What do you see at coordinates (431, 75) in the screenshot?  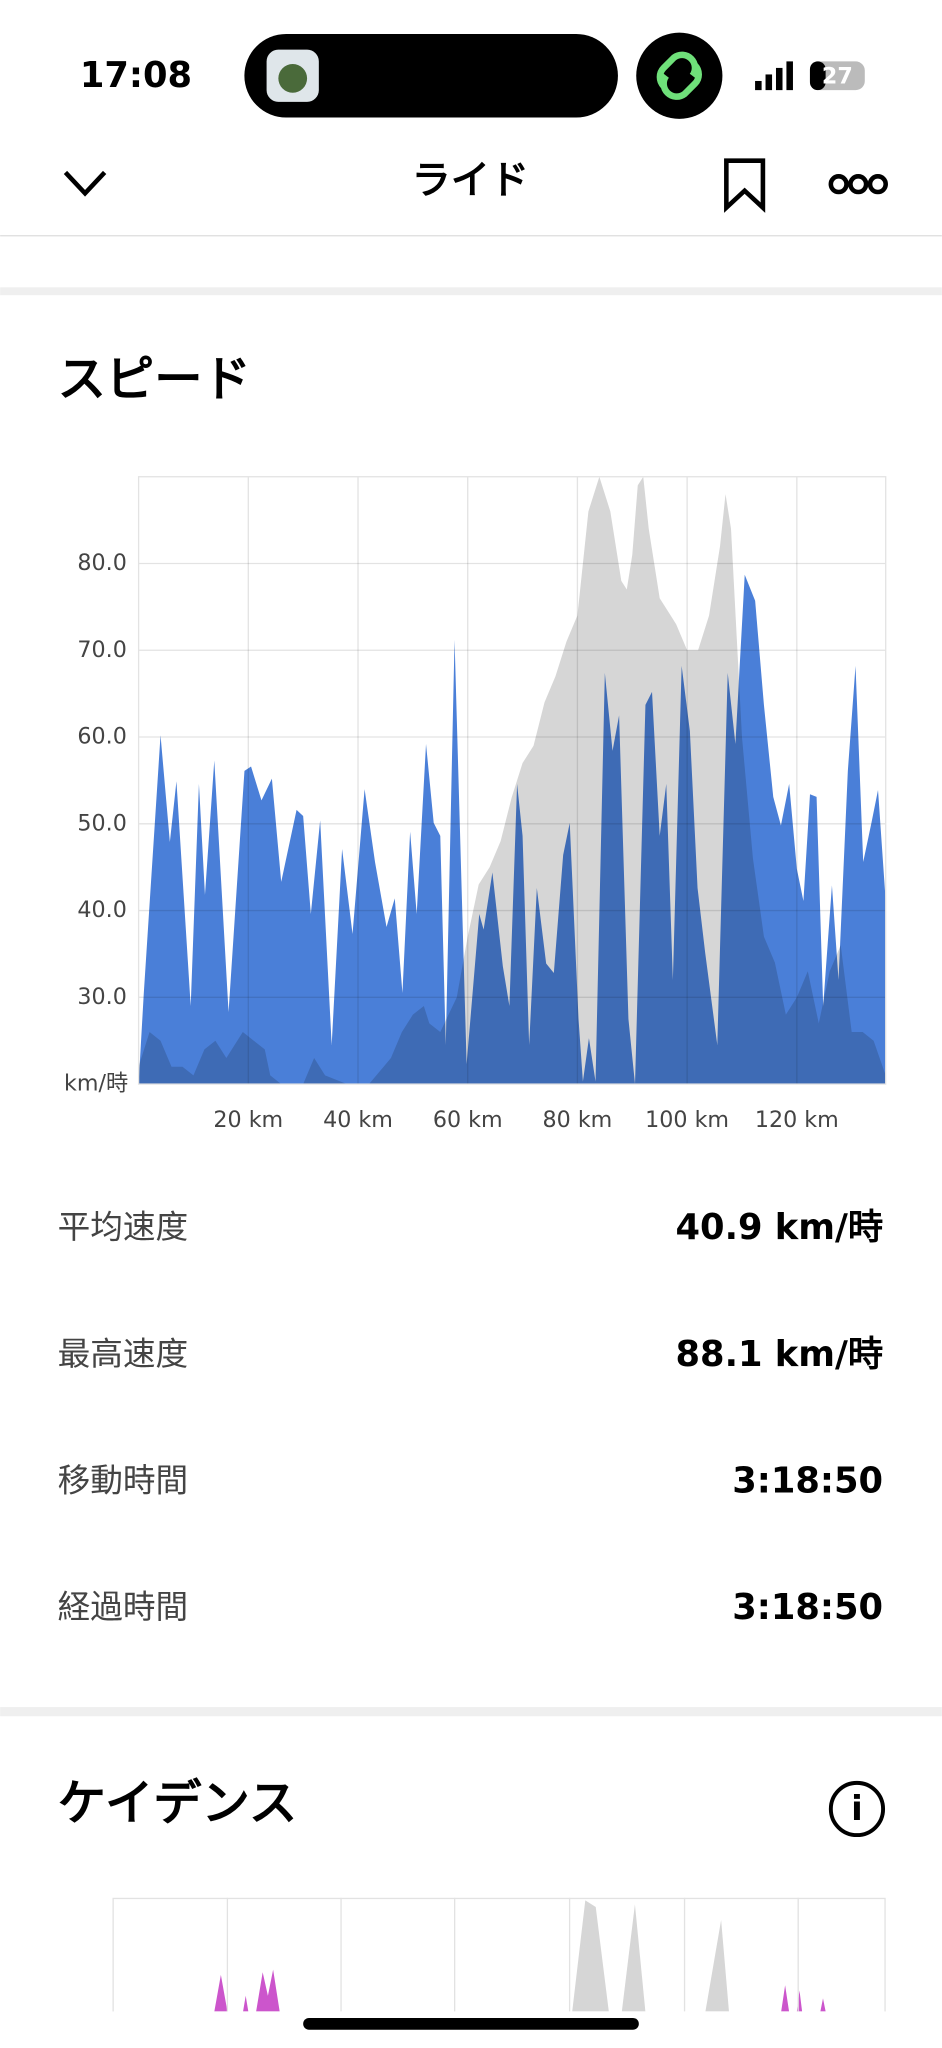 I see `dynamic-island` at bounding box center [431, 75].